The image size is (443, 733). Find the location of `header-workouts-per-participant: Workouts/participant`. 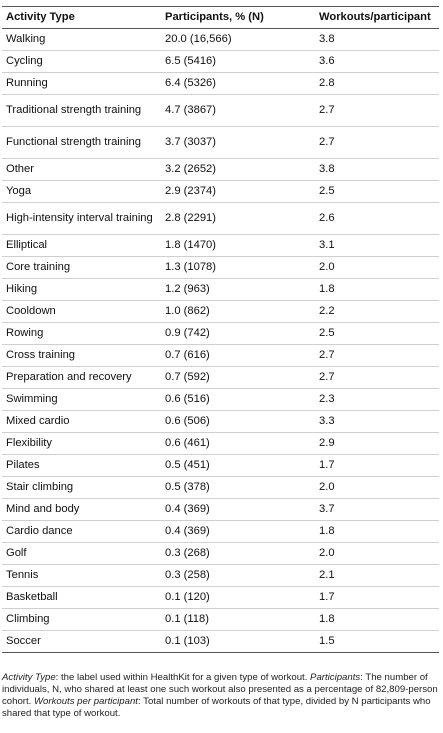

header-workouts-per-participant: Workouts/participant is located at coordinates (376, 17).